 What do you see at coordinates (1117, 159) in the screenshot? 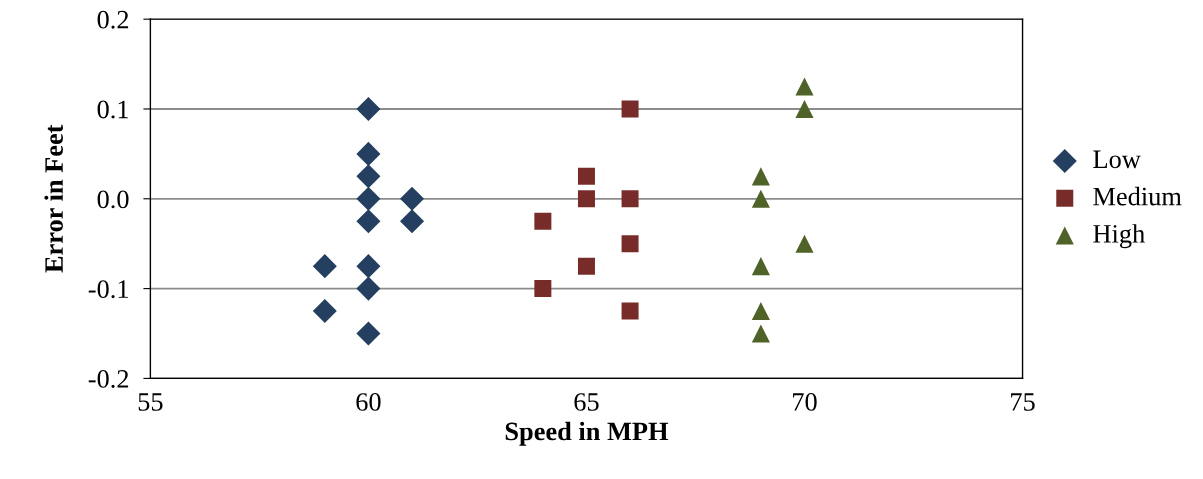
I see `legend-label: Low` at bounding box center [1117, 159].